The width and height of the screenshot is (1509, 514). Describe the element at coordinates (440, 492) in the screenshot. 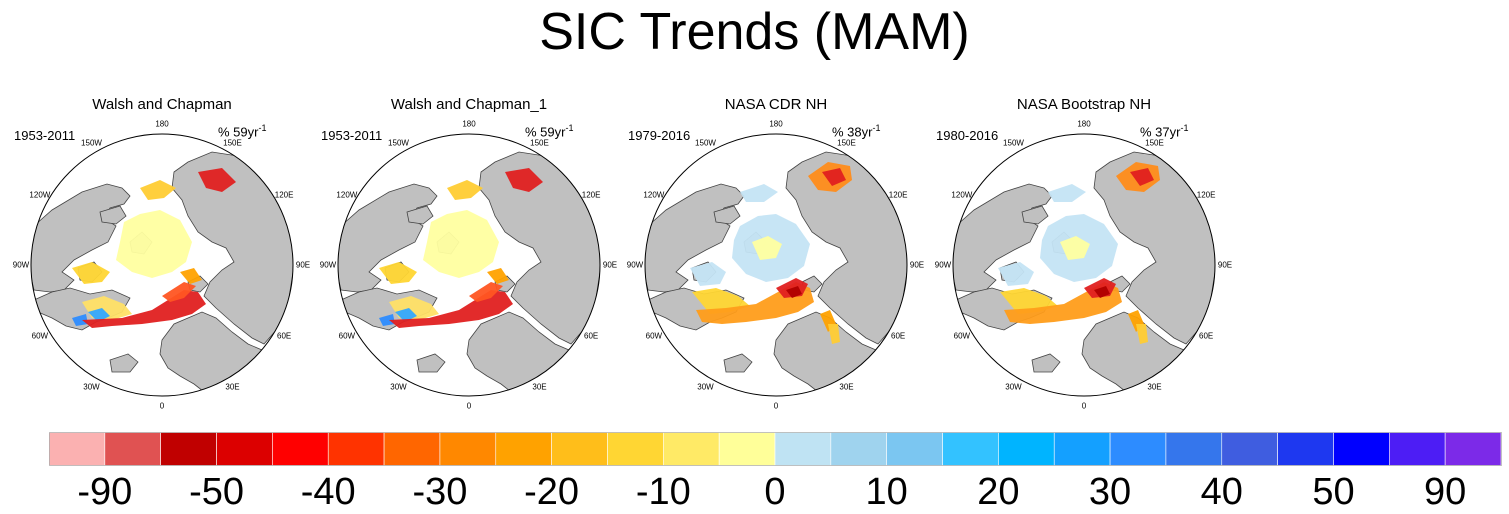

I see `colorbar-tick-label: -30` at that location.